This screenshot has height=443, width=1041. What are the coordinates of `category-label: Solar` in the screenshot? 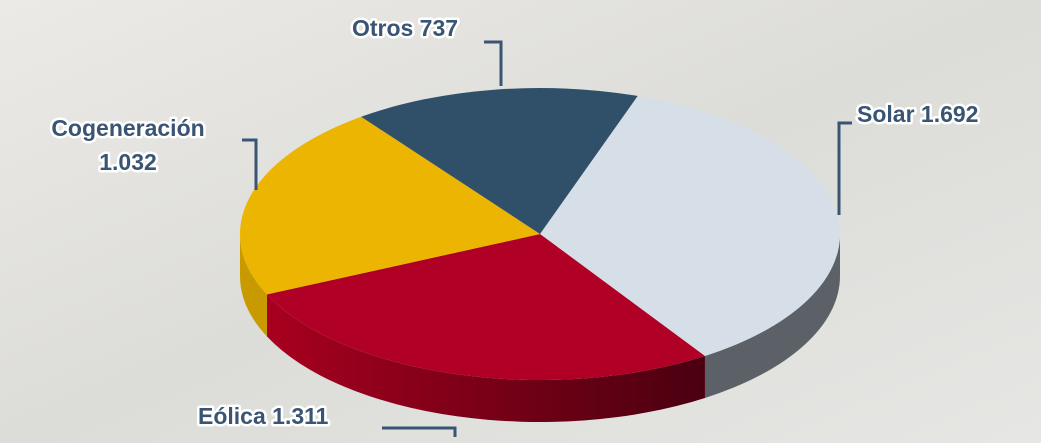 It's located at (886, 114).